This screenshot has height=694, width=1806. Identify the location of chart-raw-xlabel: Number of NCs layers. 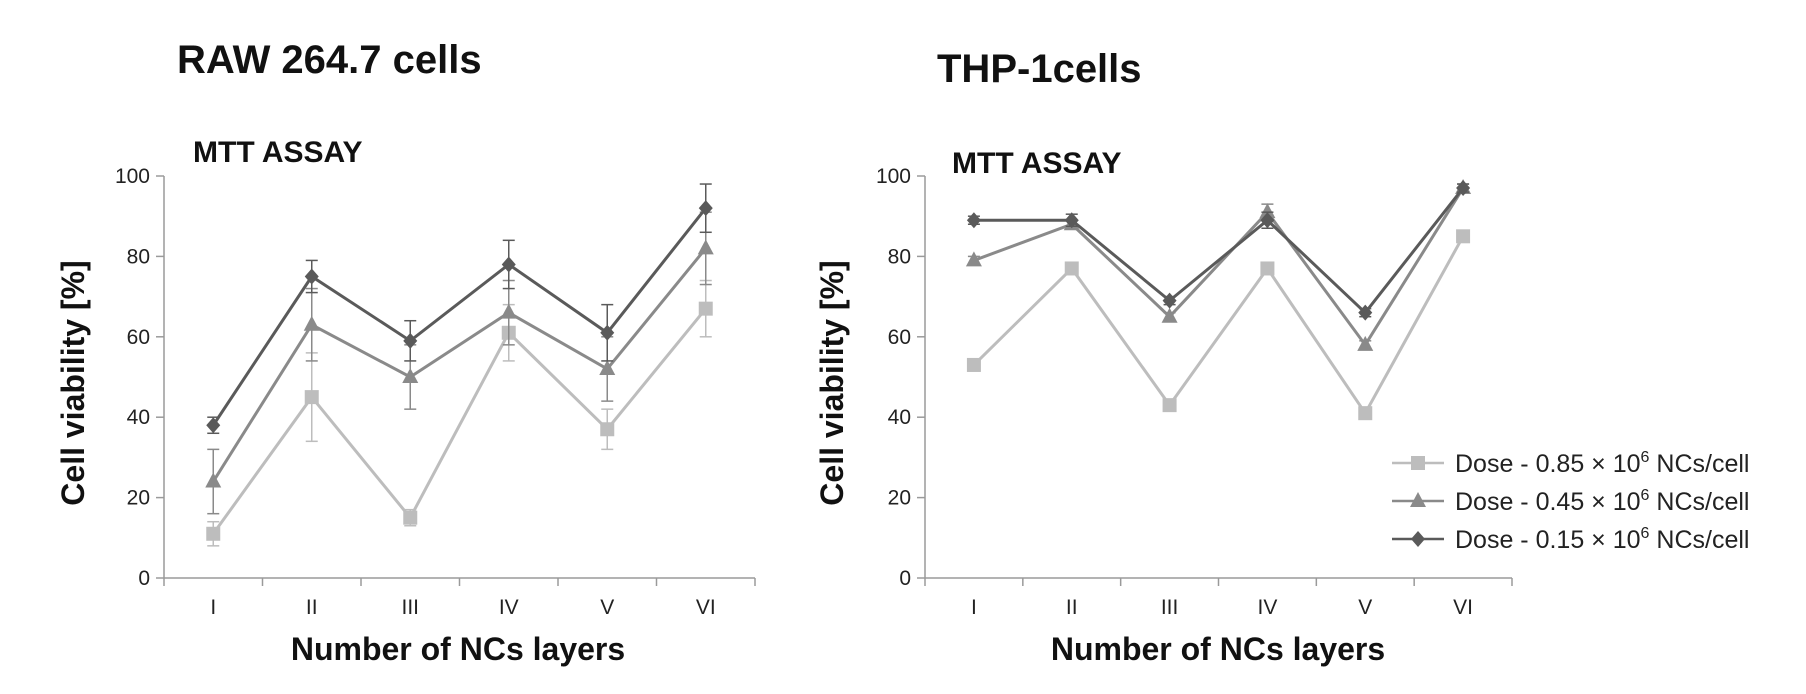
(458, 649).